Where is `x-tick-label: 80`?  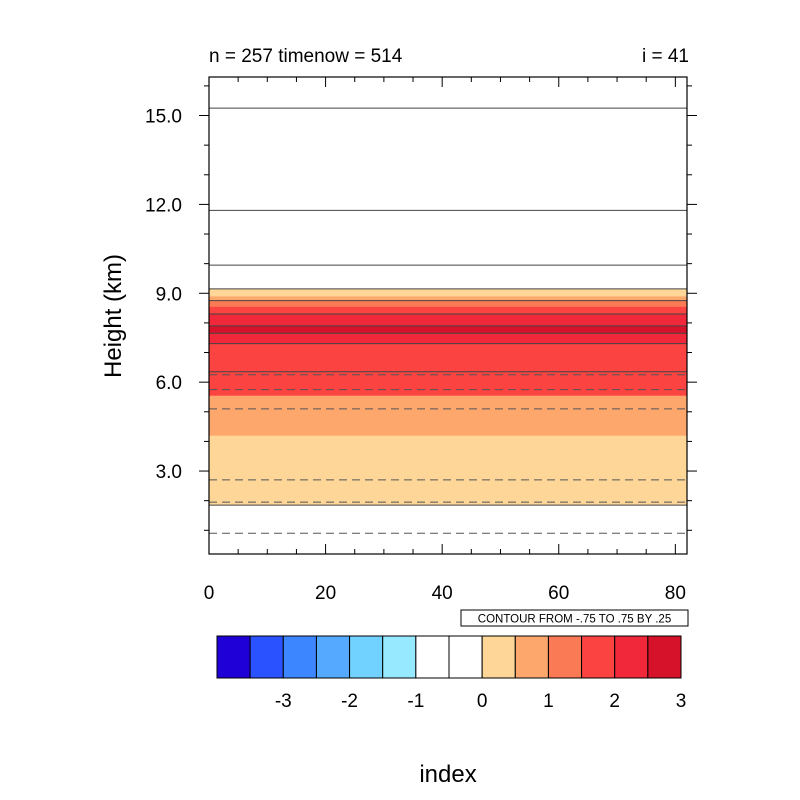 x-tick-label: 80 is located at coordinates (675, 593).